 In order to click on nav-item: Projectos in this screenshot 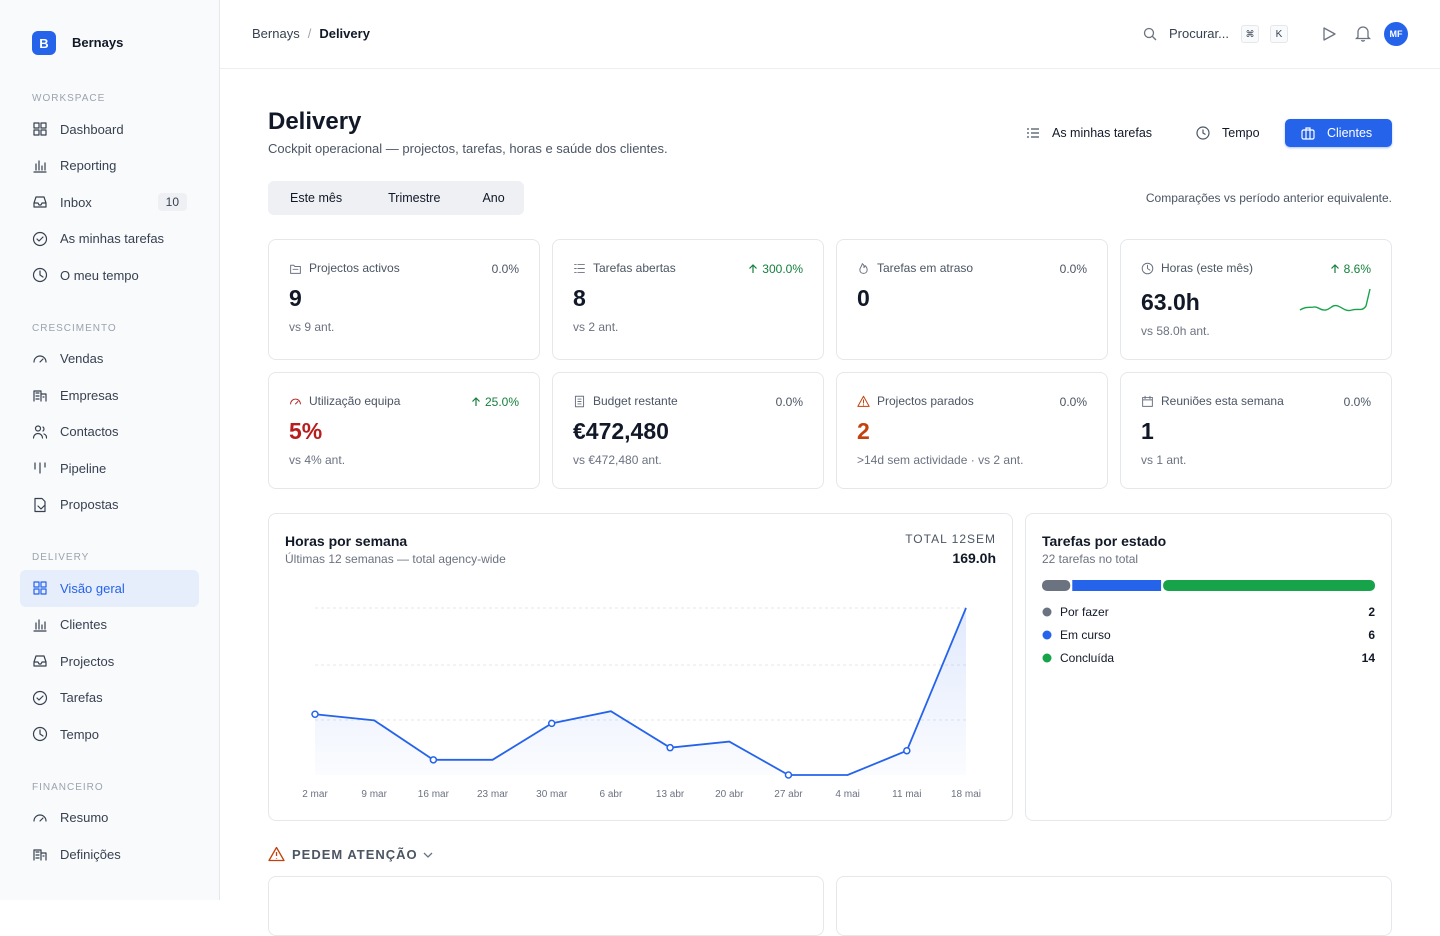, I will do `click(109, 661)`.